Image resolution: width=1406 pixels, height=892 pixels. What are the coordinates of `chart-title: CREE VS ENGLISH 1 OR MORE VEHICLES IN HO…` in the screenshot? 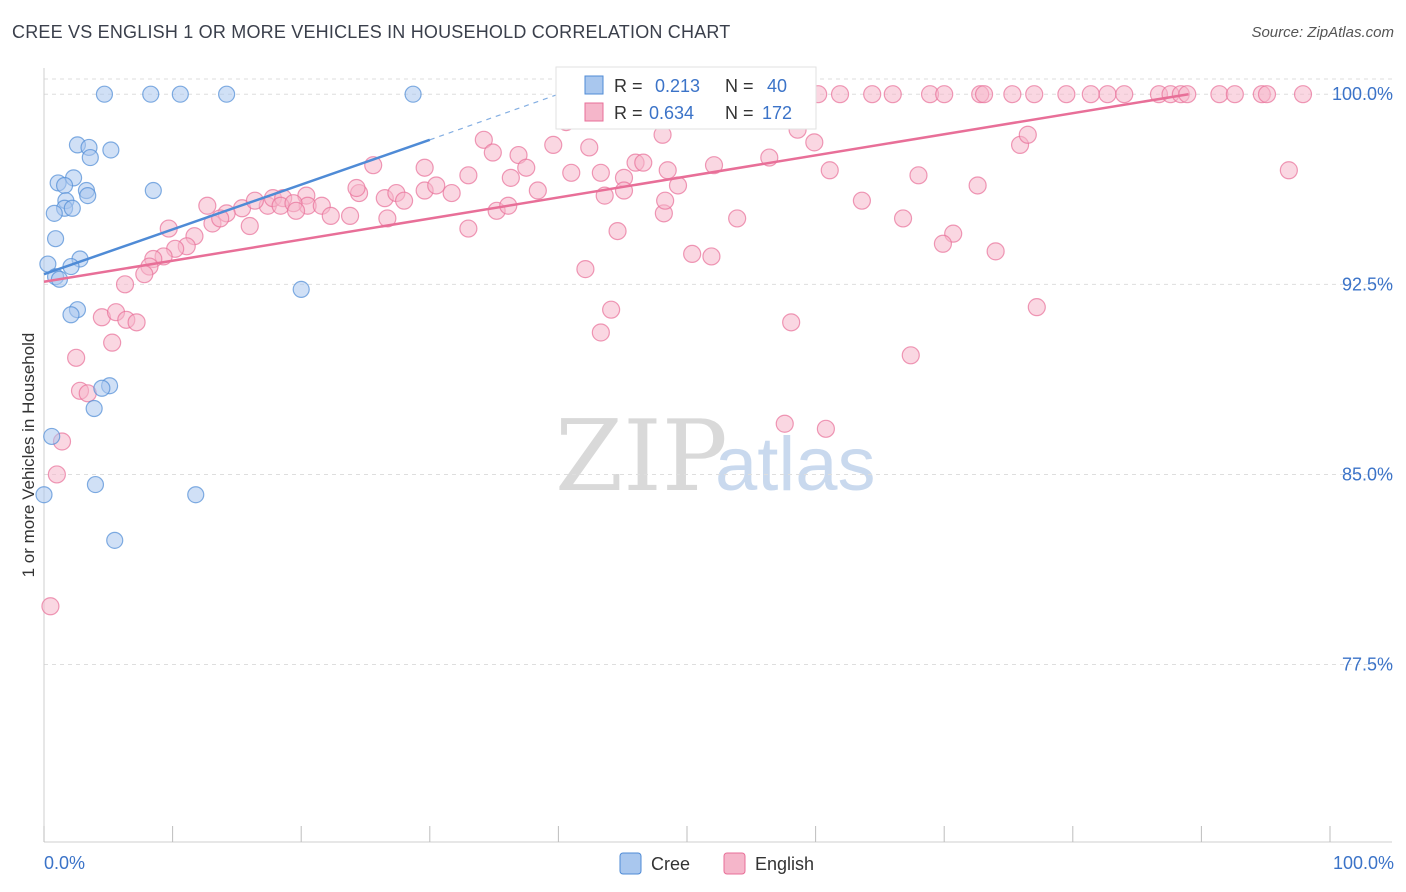 It's located at (371, 32).